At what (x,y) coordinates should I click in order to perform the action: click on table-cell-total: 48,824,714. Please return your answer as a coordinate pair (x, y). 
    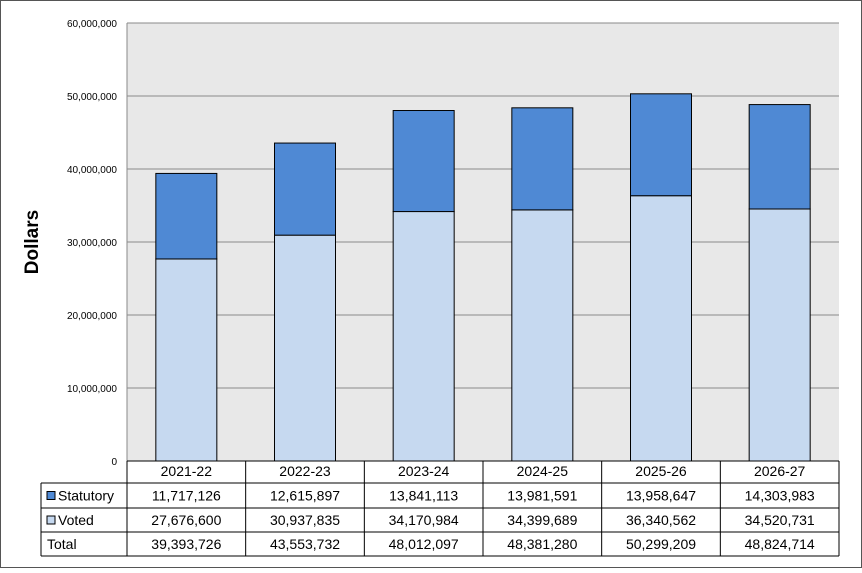
    Looking at the image, I should click on (780, 544).